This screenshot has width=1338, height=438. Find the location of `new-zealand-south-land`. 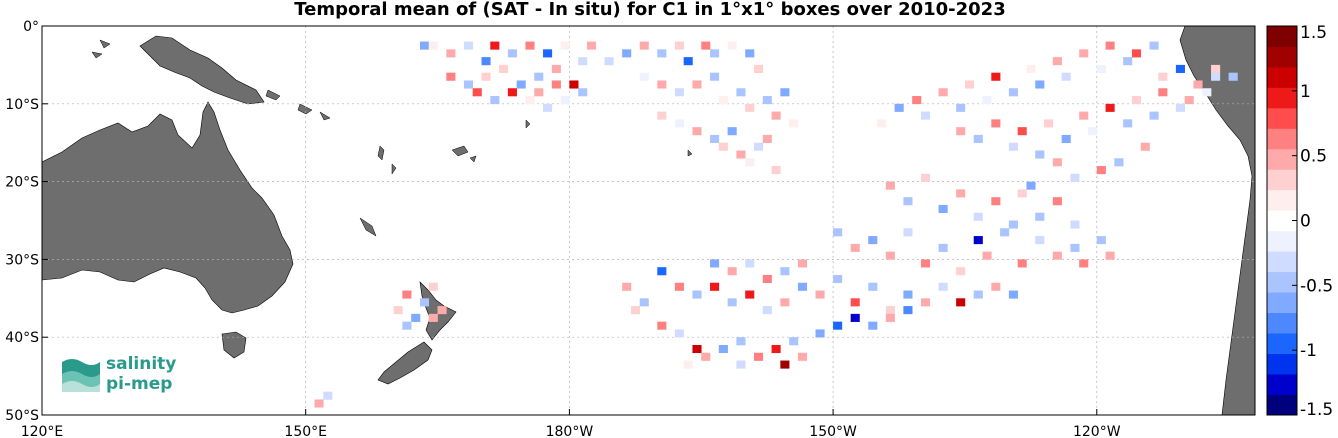

new-zealand-south-land is located at coordinates (405, 363).